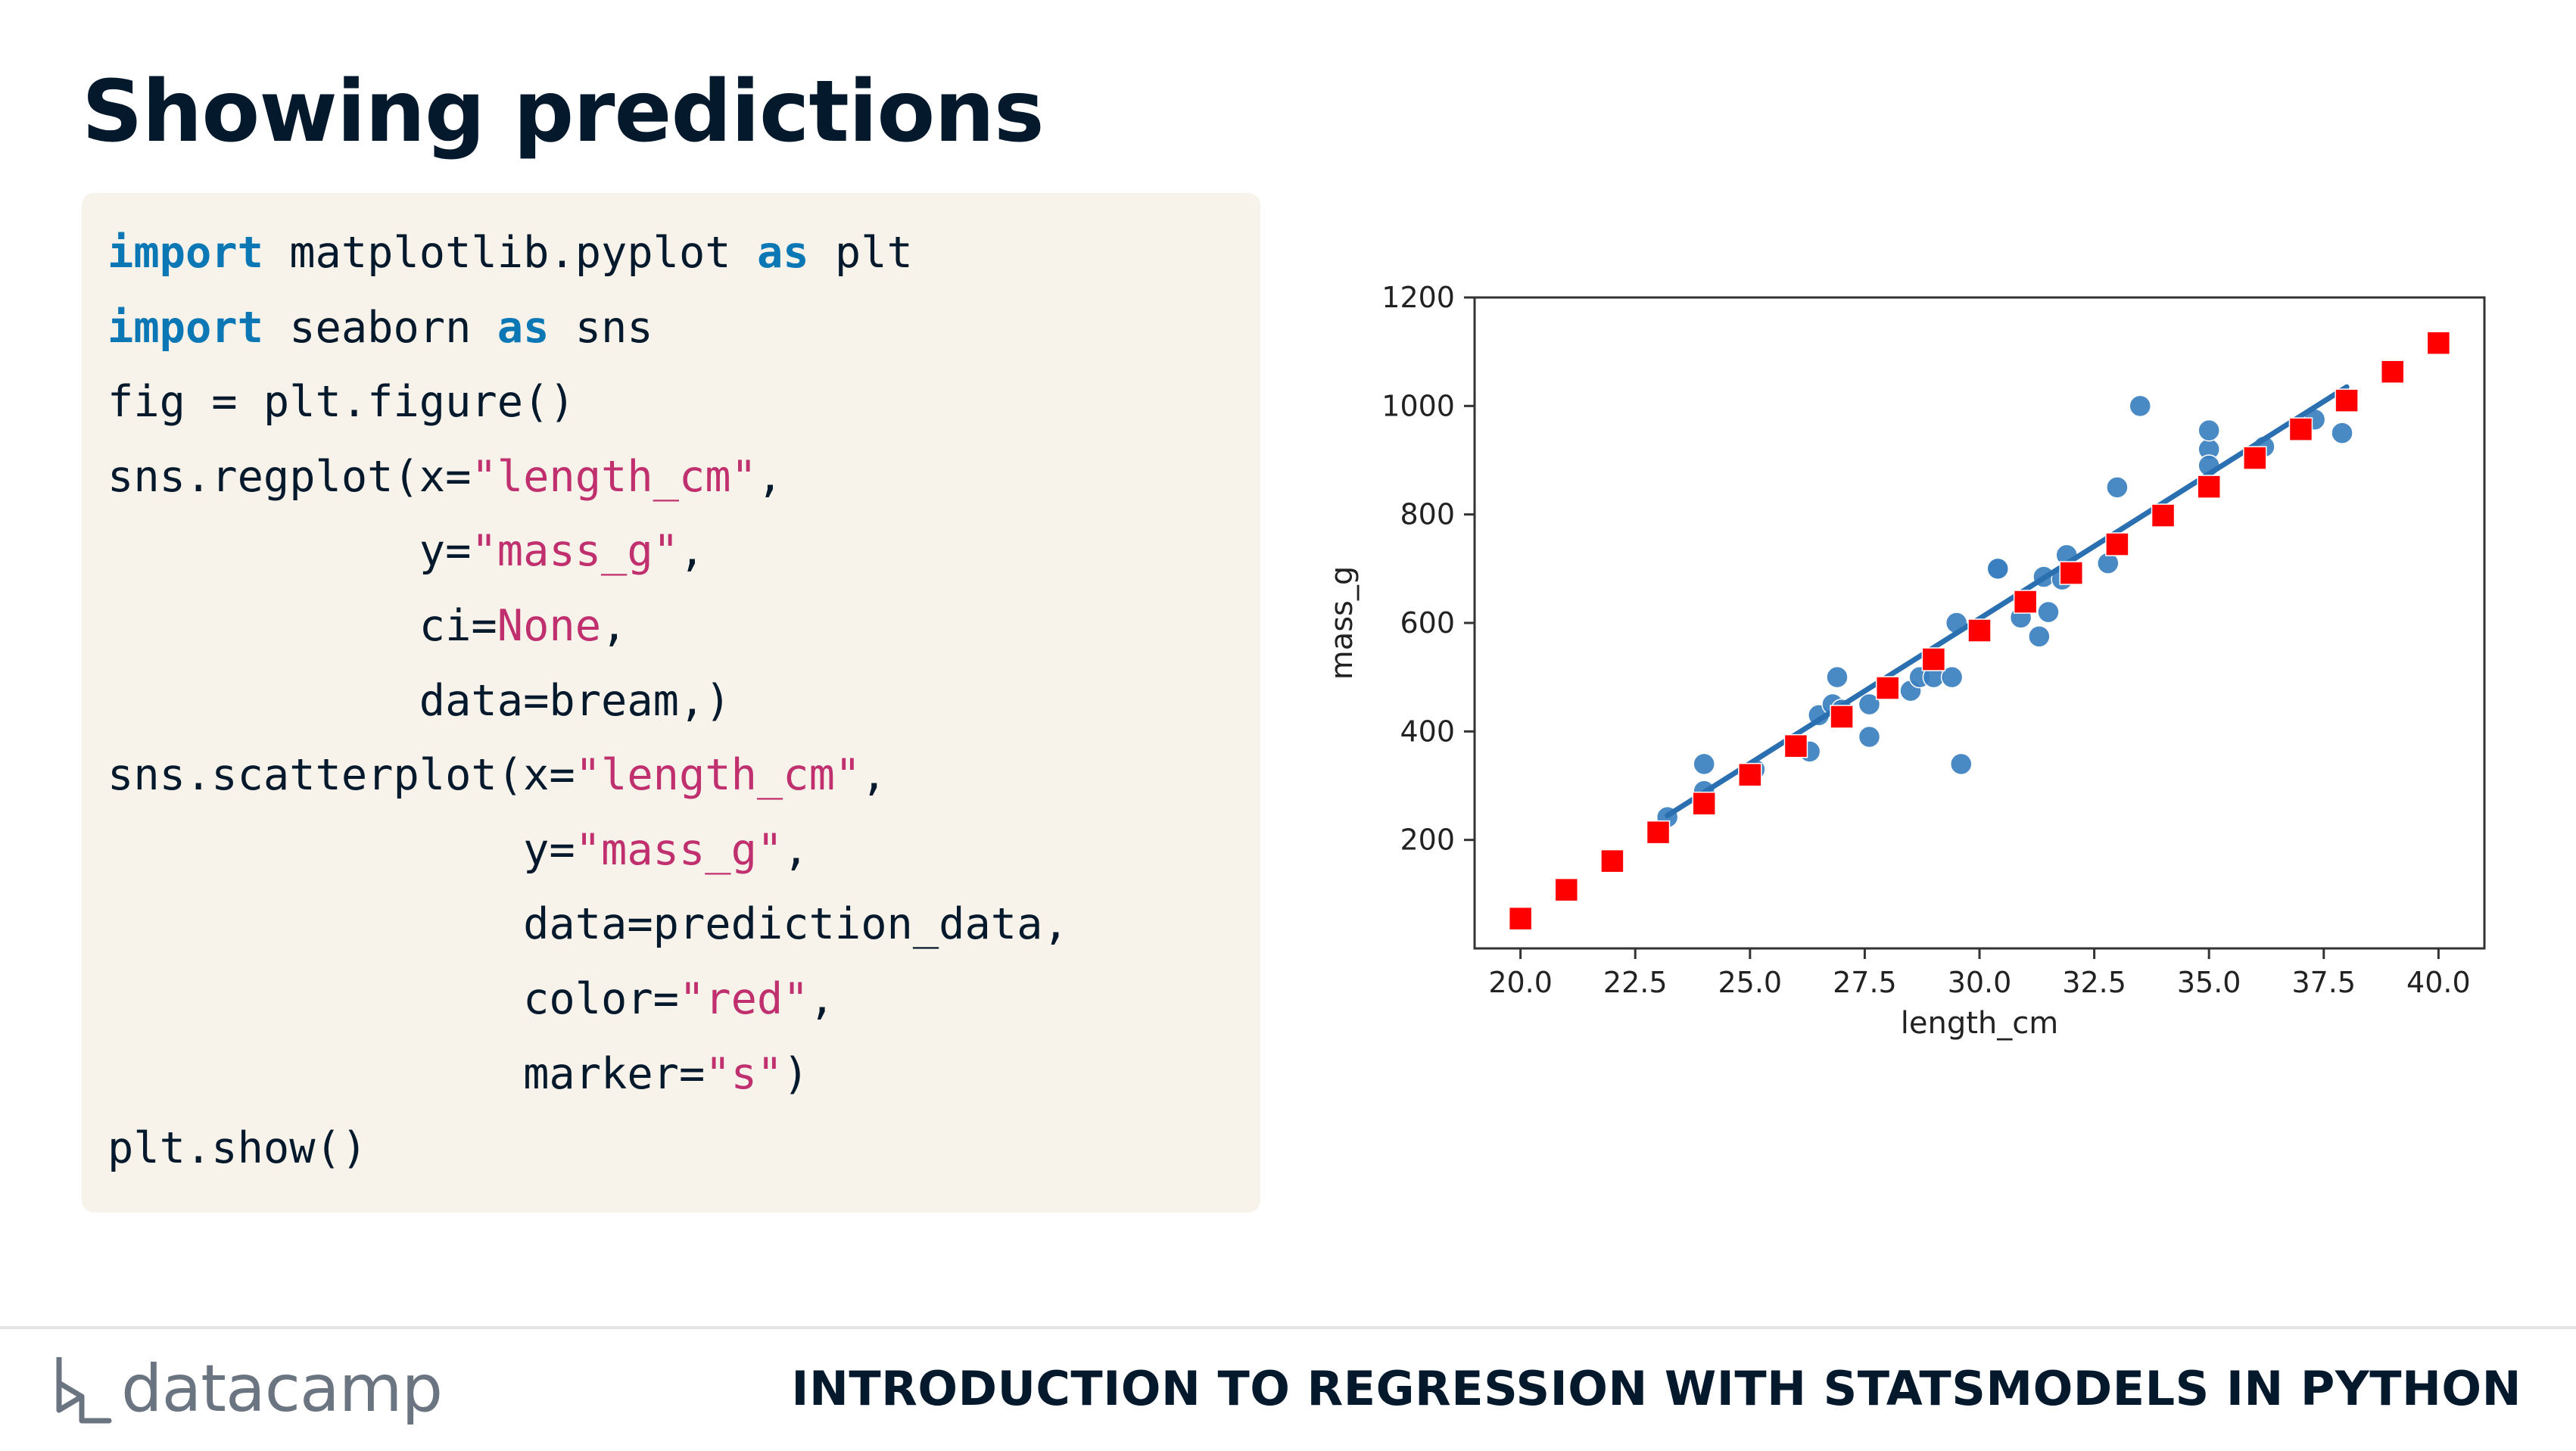 The height and width of the screenshot is (1451, 2576). I want to click on code-text: matplotlib.pyplot, so click(510, 253).